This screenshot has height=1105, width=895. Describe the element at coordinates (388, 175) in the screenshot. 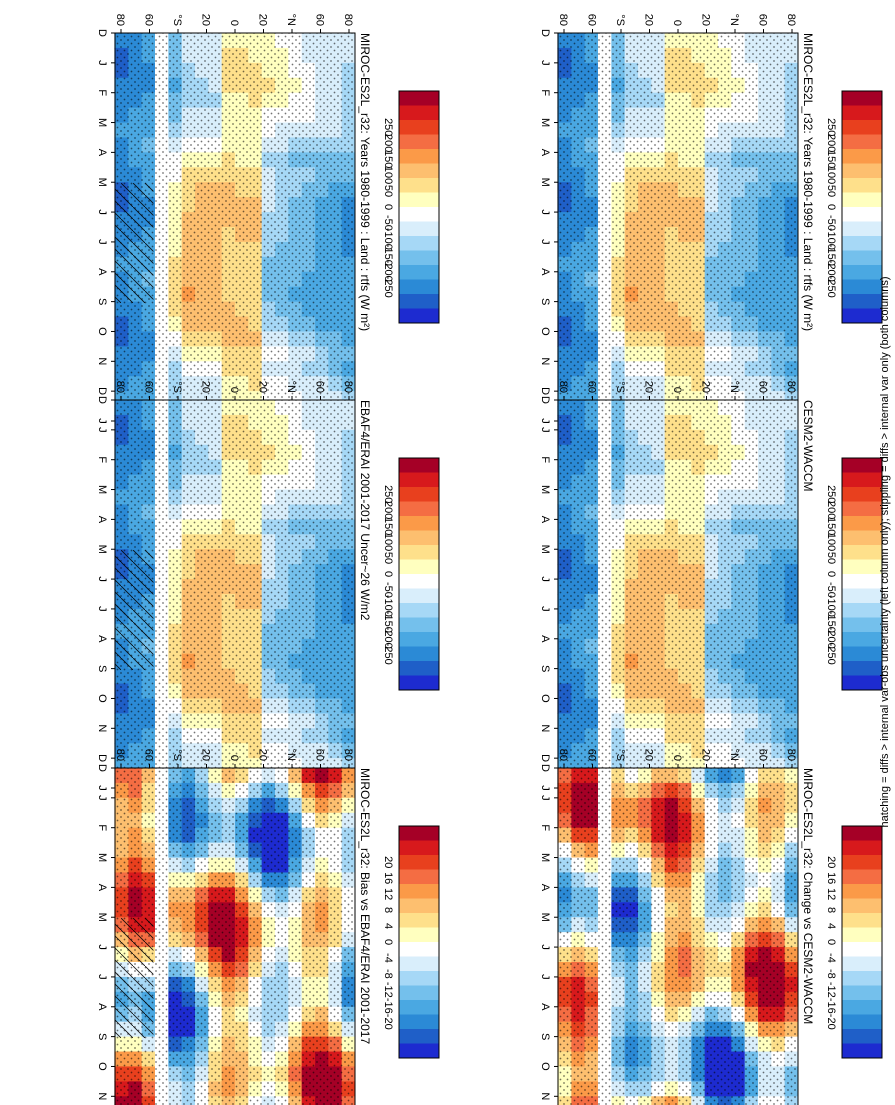

I see `colorbar-label: 100` at that location.